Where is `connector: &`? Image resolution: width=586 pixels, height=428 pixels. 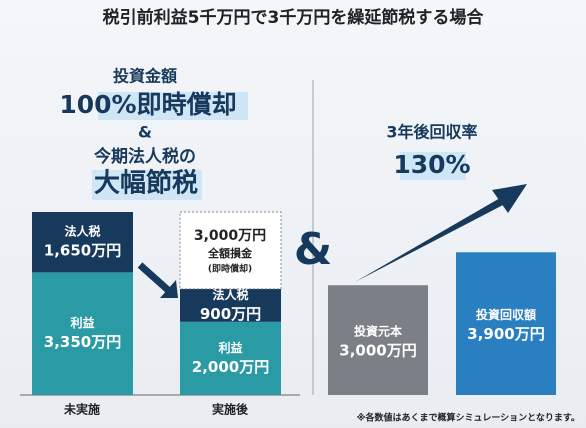 connector: & is located at coordinates (313, 249).